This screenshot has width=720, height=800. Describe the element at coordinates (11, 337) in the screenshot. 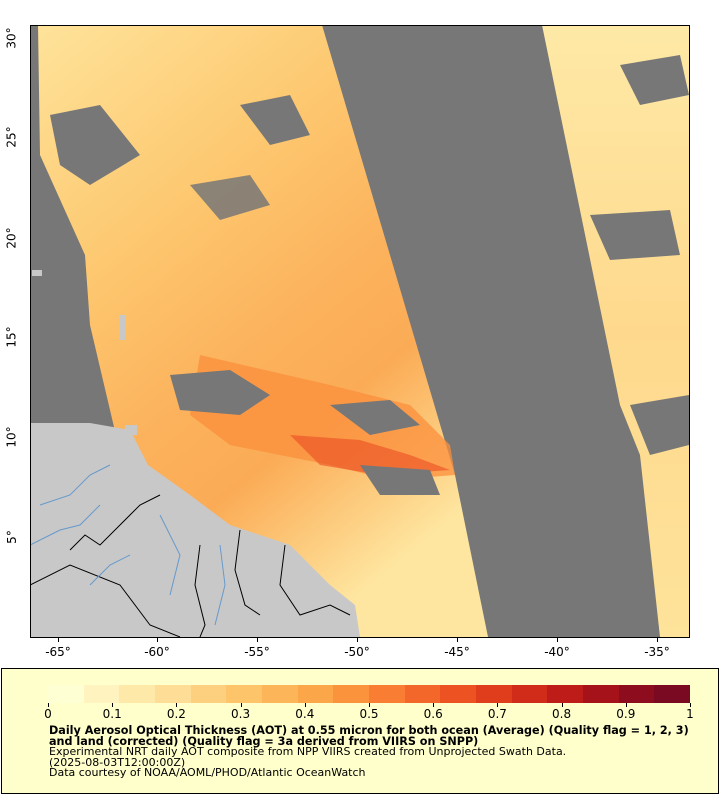

I see `y-tick-label: 15°` at that location.